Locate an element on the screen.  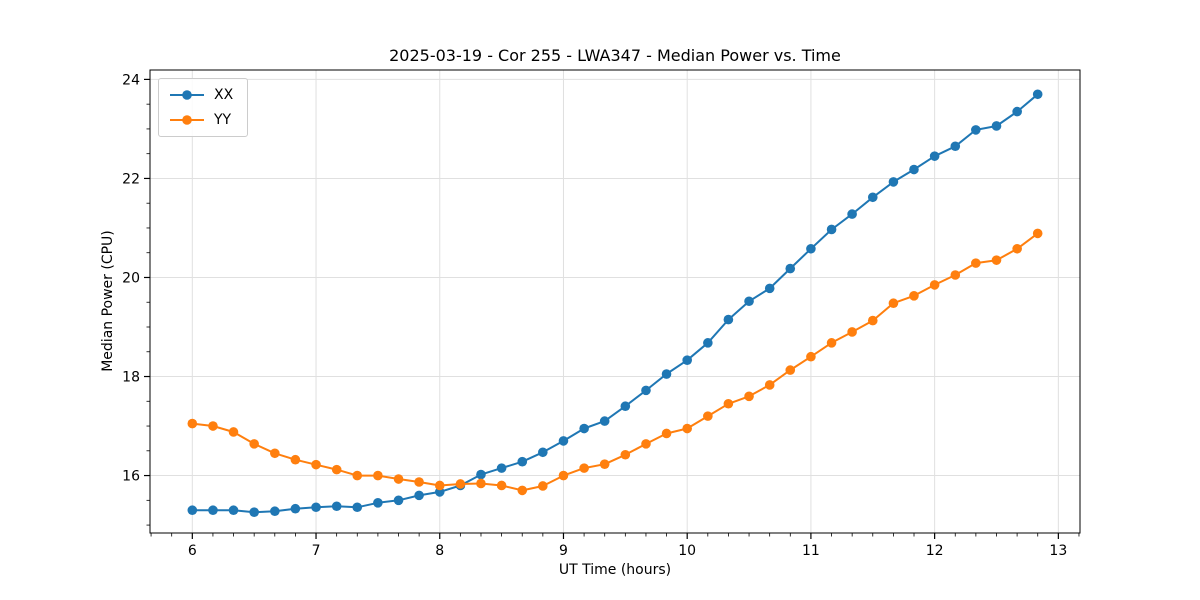
legend-item-xx: XX is located at coordinates (200, 95).